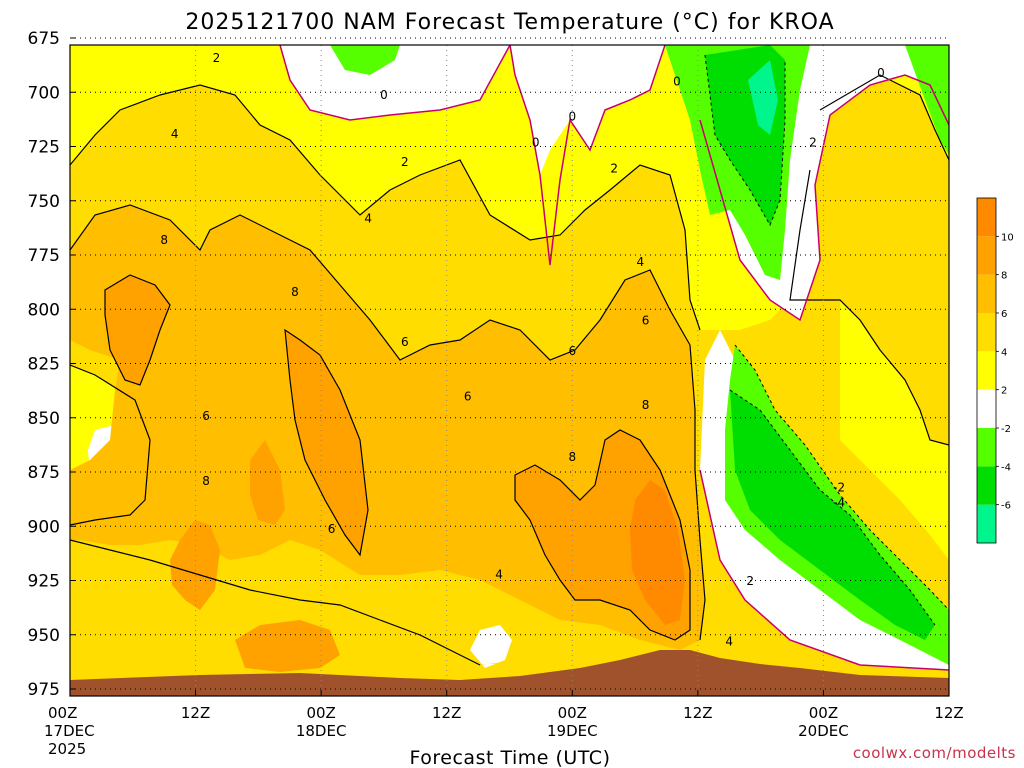 Image resolution: width=1024 pixels, height=768 pixels. Describe the element at coordinates (510, 757) in the screenshot. I see `x-axis-label: Forecast Time (UTC)` at that location.